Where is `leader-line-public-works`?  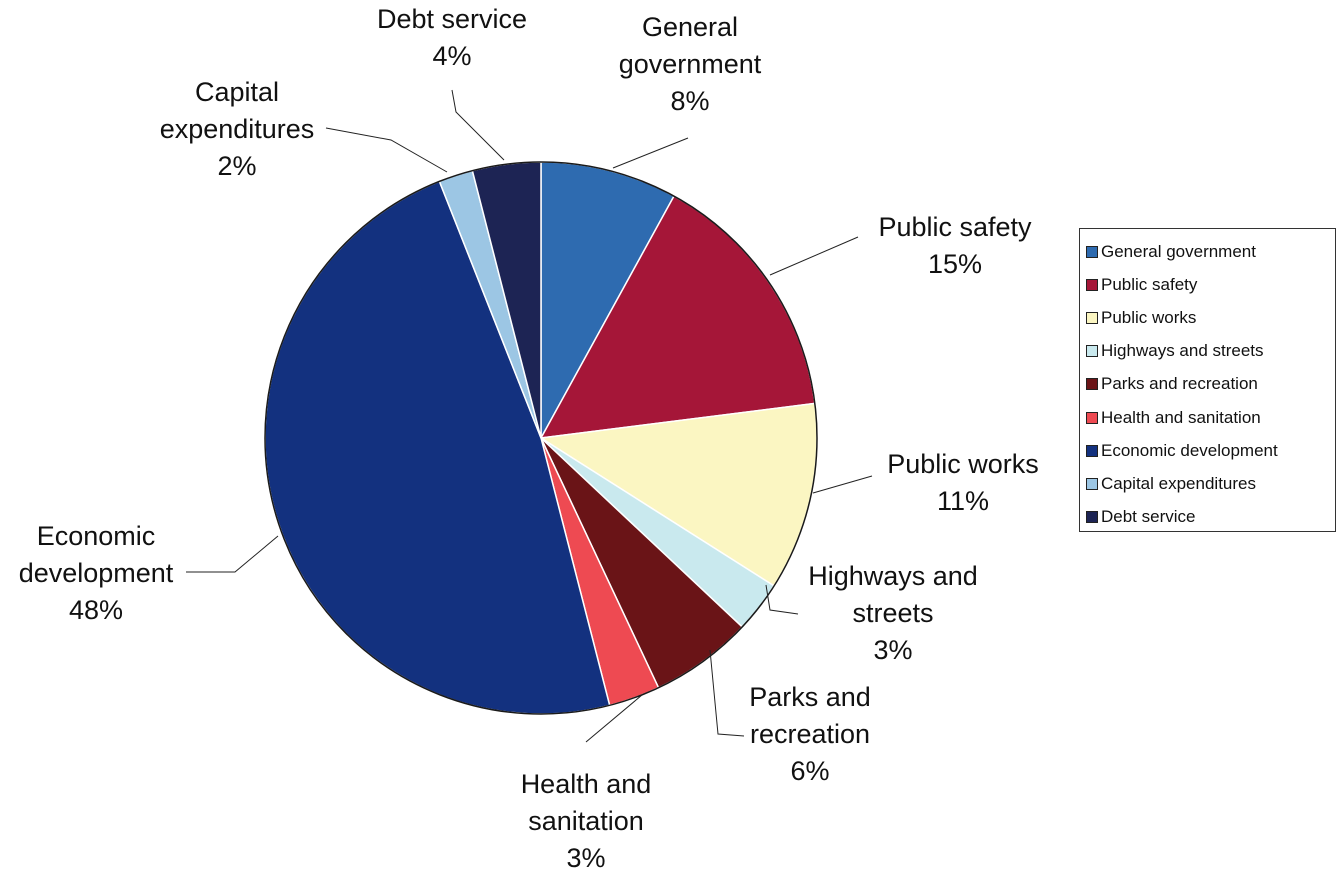
leader-line-public-works is located at coordinates (842, 484).